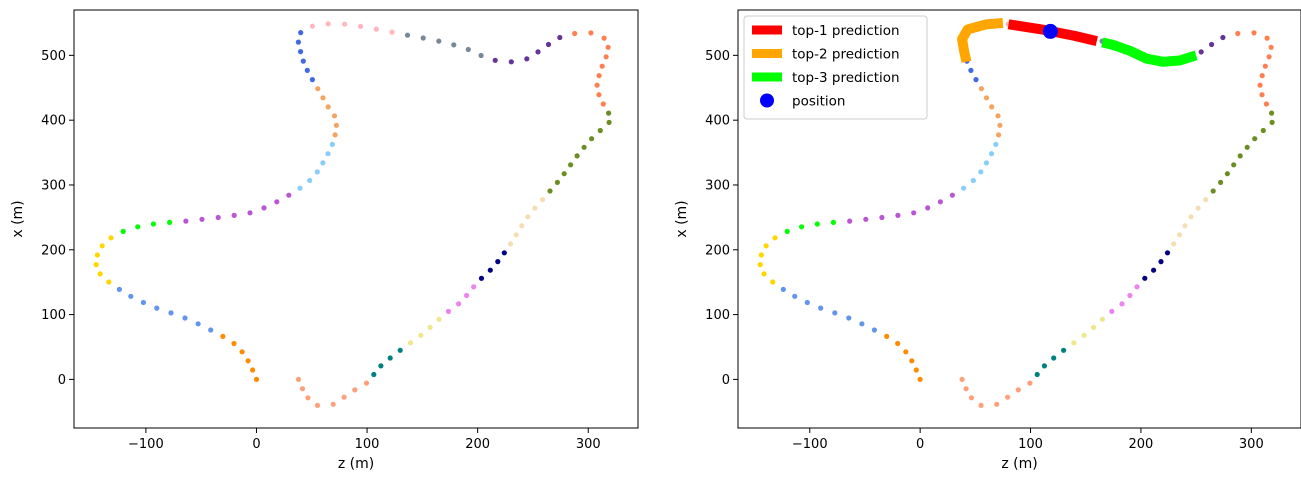 The height and width of the screenshot is (478, 1301). Describe the element at coordinates (717, 121) in the screenshot. I see `y-tick-label: 400` at that location.